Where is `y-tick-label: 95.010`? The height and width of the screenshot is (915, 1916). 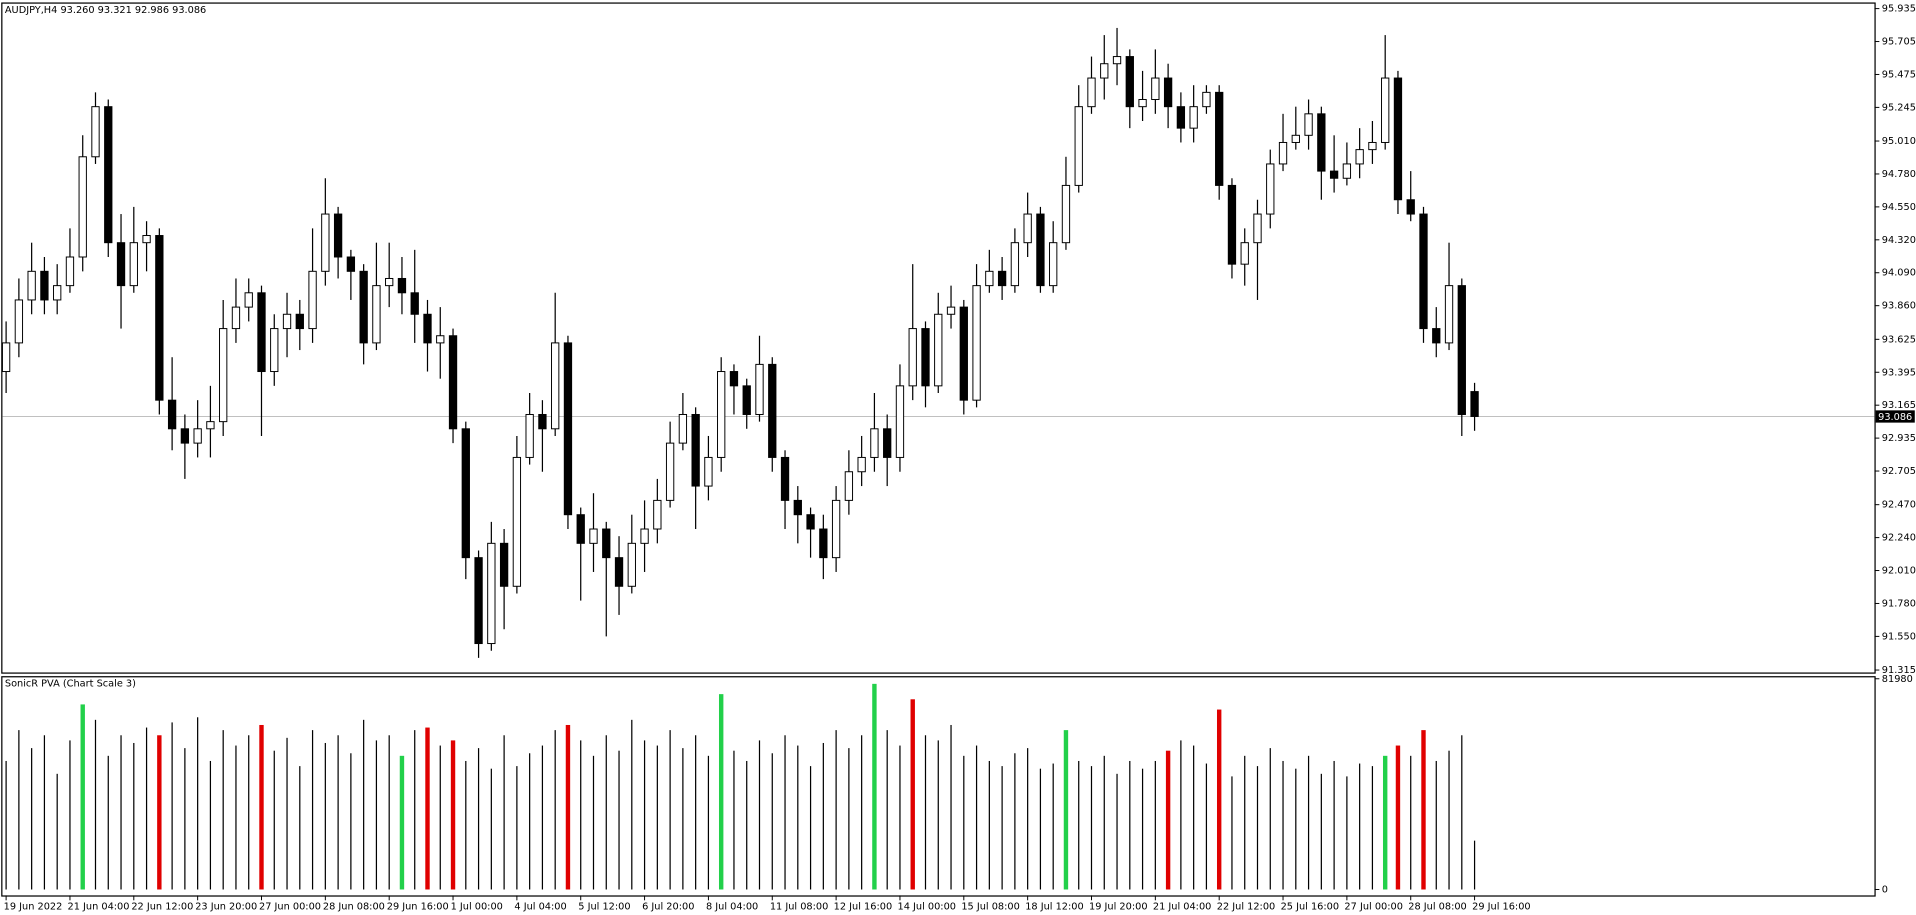
y-tick-label: 95.010 is located at coordinates (1899, 141).